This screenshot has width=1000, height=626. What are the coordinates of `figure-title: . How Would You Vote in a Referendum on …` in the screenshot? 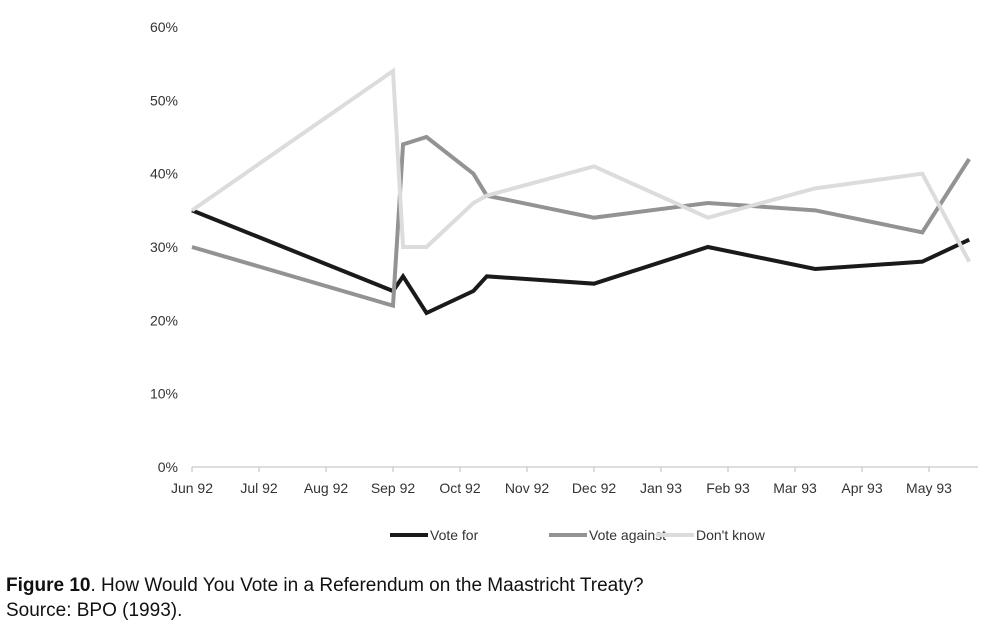 It's located at (367, 585).